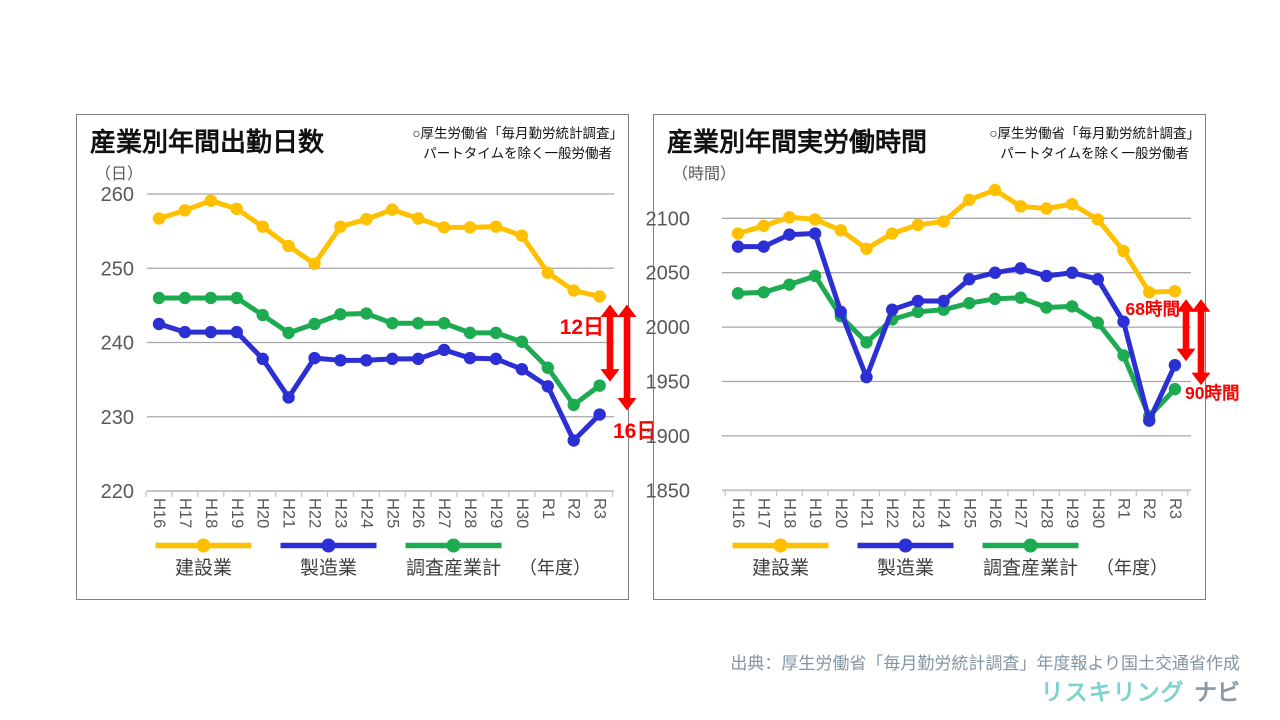  What do you see at coordinates (548, 508) in the screenshot?
I see `x-axis-label: R1` at bounding box center [548, 508].